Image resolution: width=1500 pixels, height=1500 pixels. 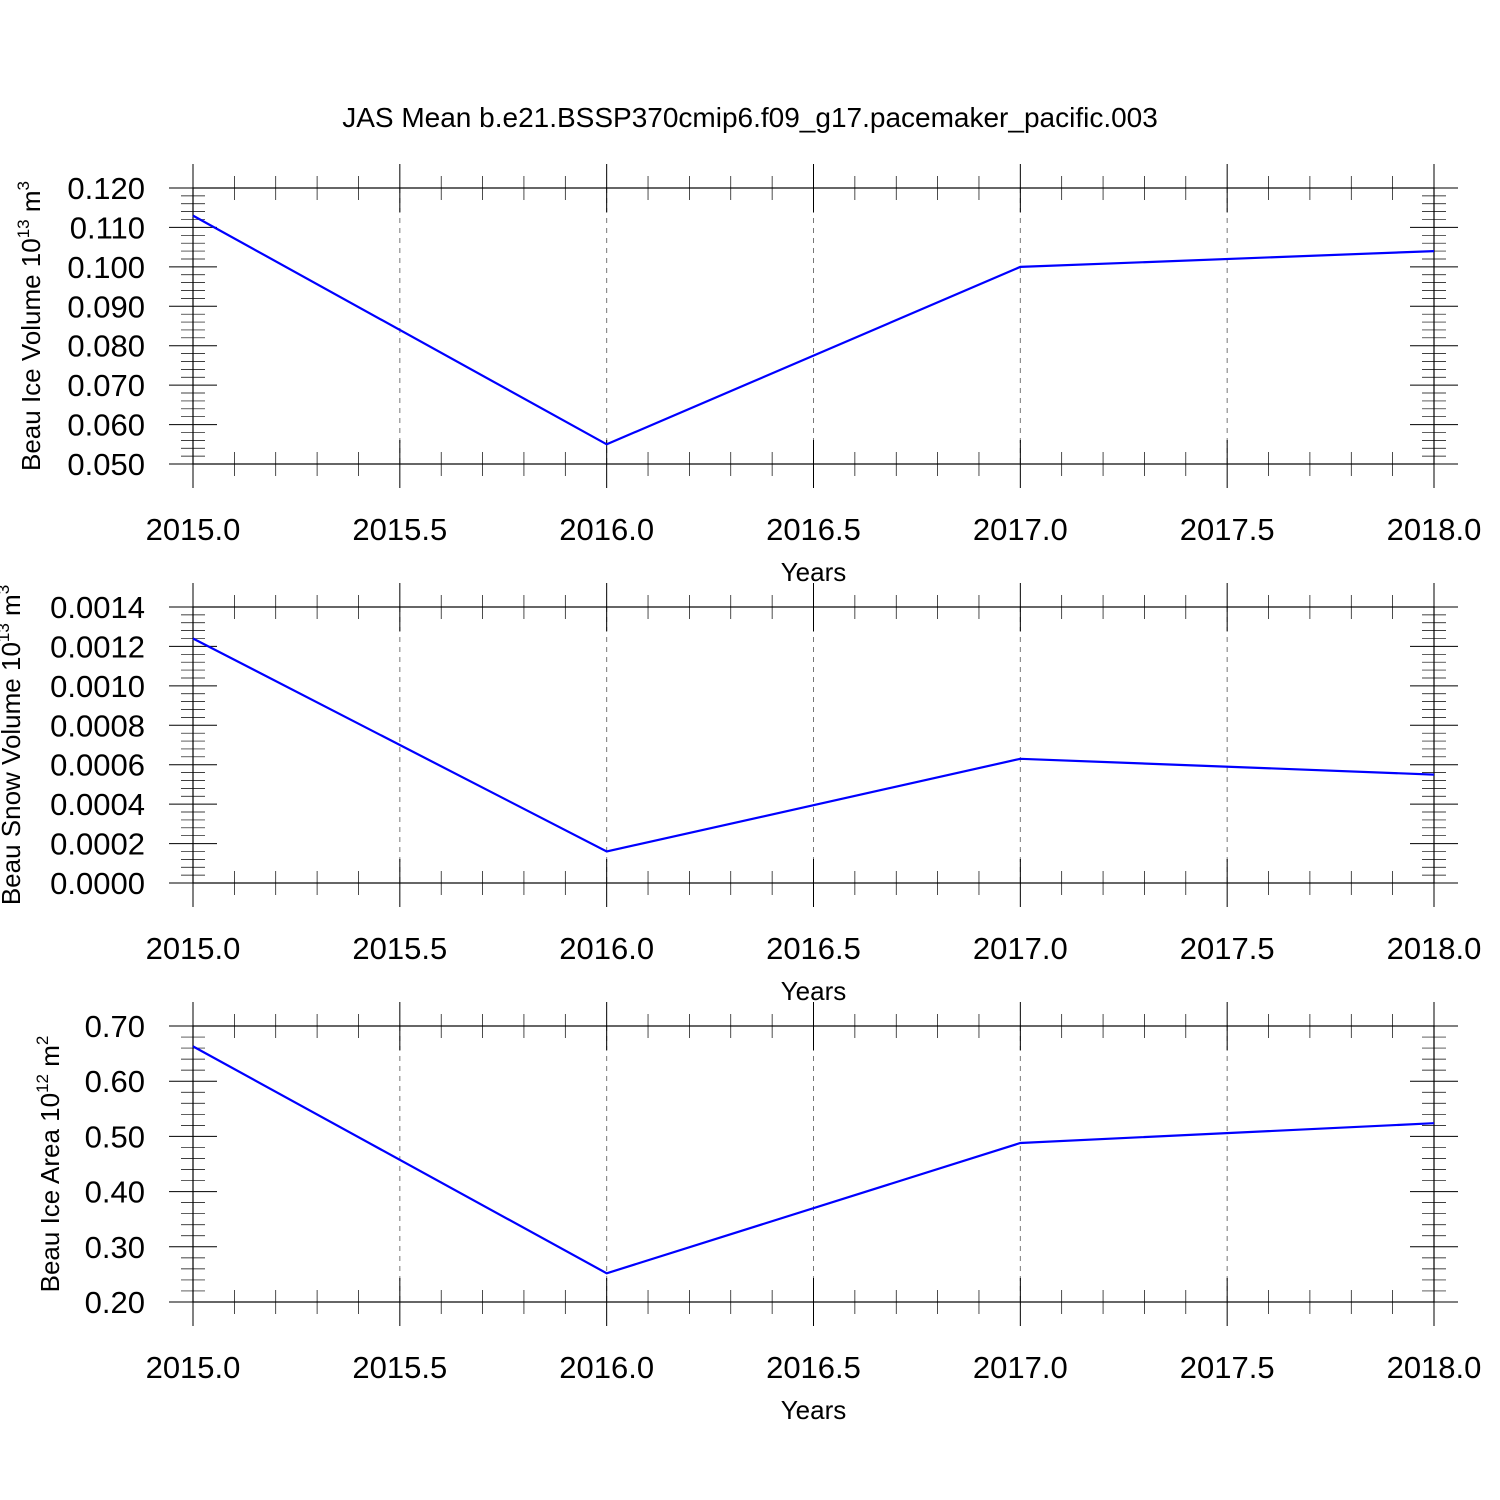 I want to click on y-axis-title: Beau Ice Volume 1013 m3, so click(x=30, y=326).